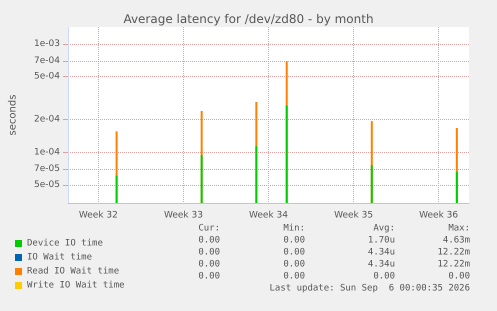 This screenshot has height=311, width=497. Describe the element at coordinates (47, 44) in the screenshot. I see `y-tick-label: 1e-03` at that location.